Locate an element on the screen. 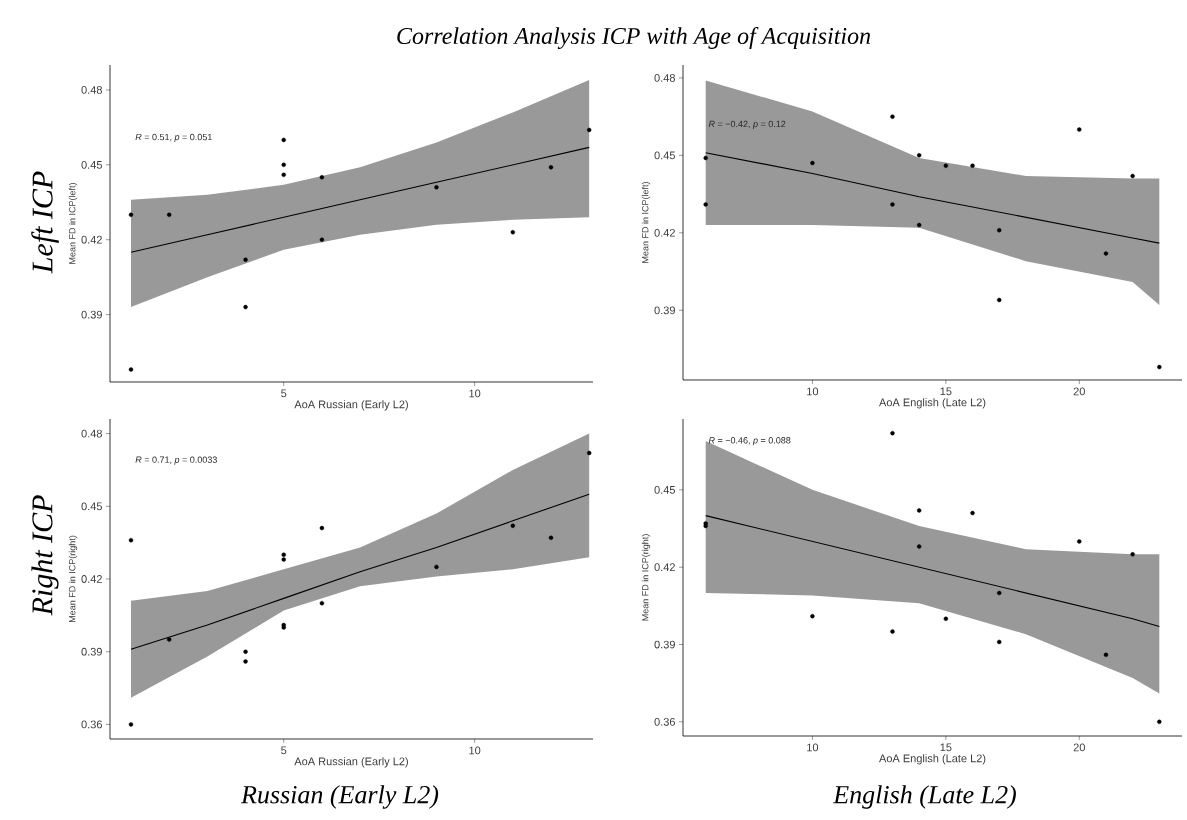  text: English (Late L2) is located at coordinates (924, 797).